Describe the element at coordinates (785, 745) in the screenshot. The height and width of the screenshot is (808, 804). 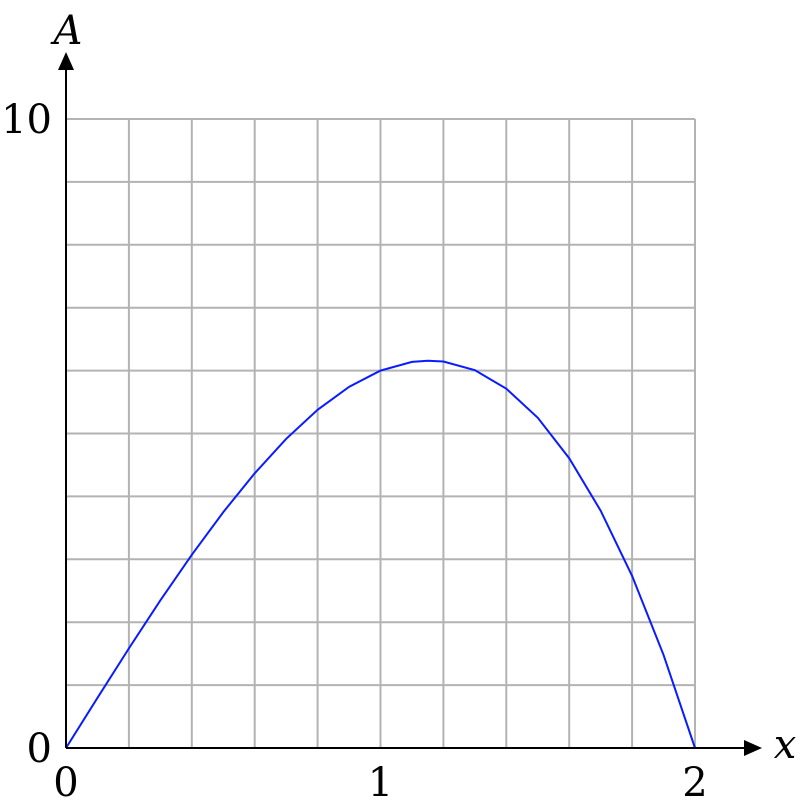
I see `x-axis-label: x` at that location.